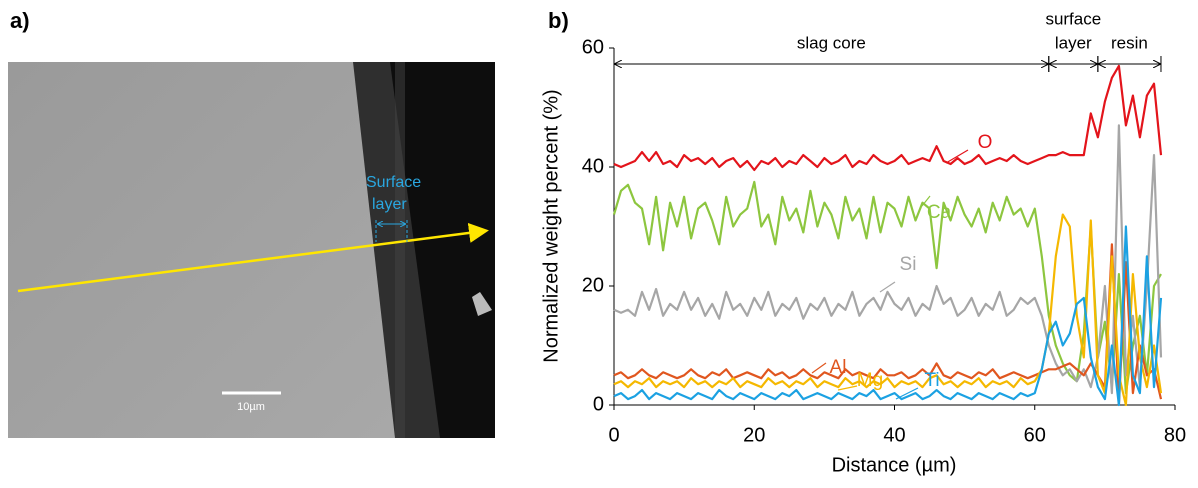 The image size is (1198, 488). I want to click on series-label: Ti, so click(931, 380).